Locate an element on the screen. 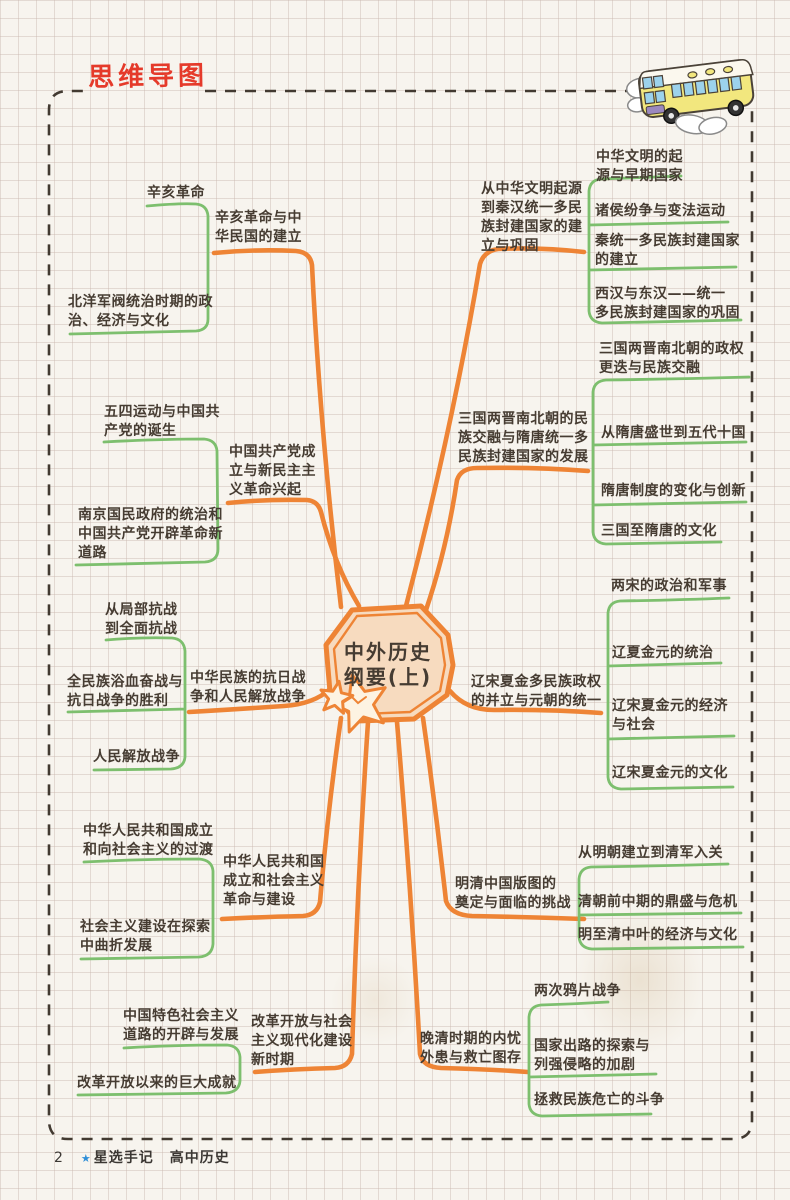 This screenshot has height=1200, width=790. page-footer: 2 ★ 星选手记 高中历史 is located at coordinates (142, 1157).